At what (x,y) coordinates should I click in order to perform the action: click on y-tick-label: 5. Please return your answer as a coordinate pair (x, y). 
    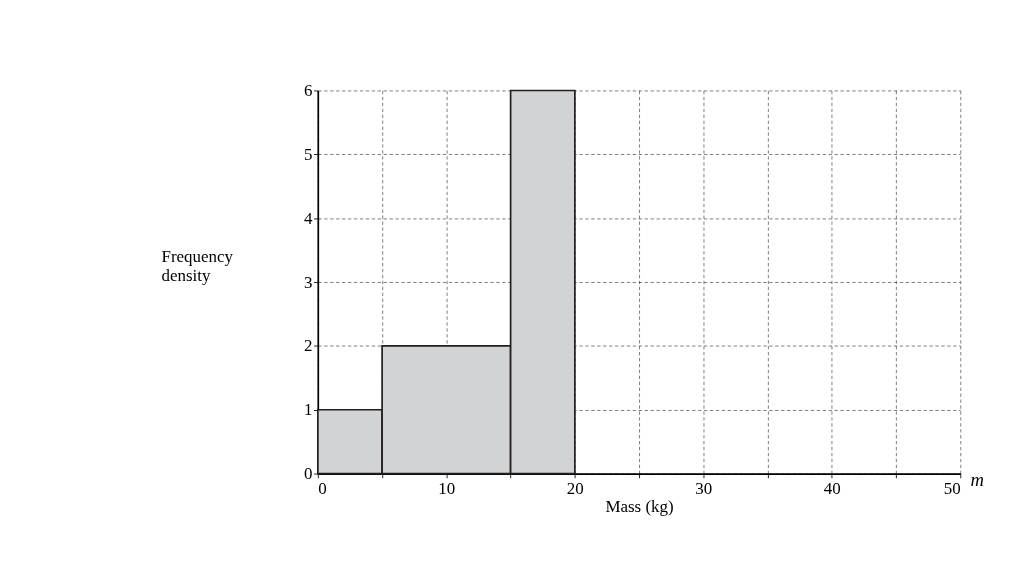
    Looking at the image, I should click on (308, 154).